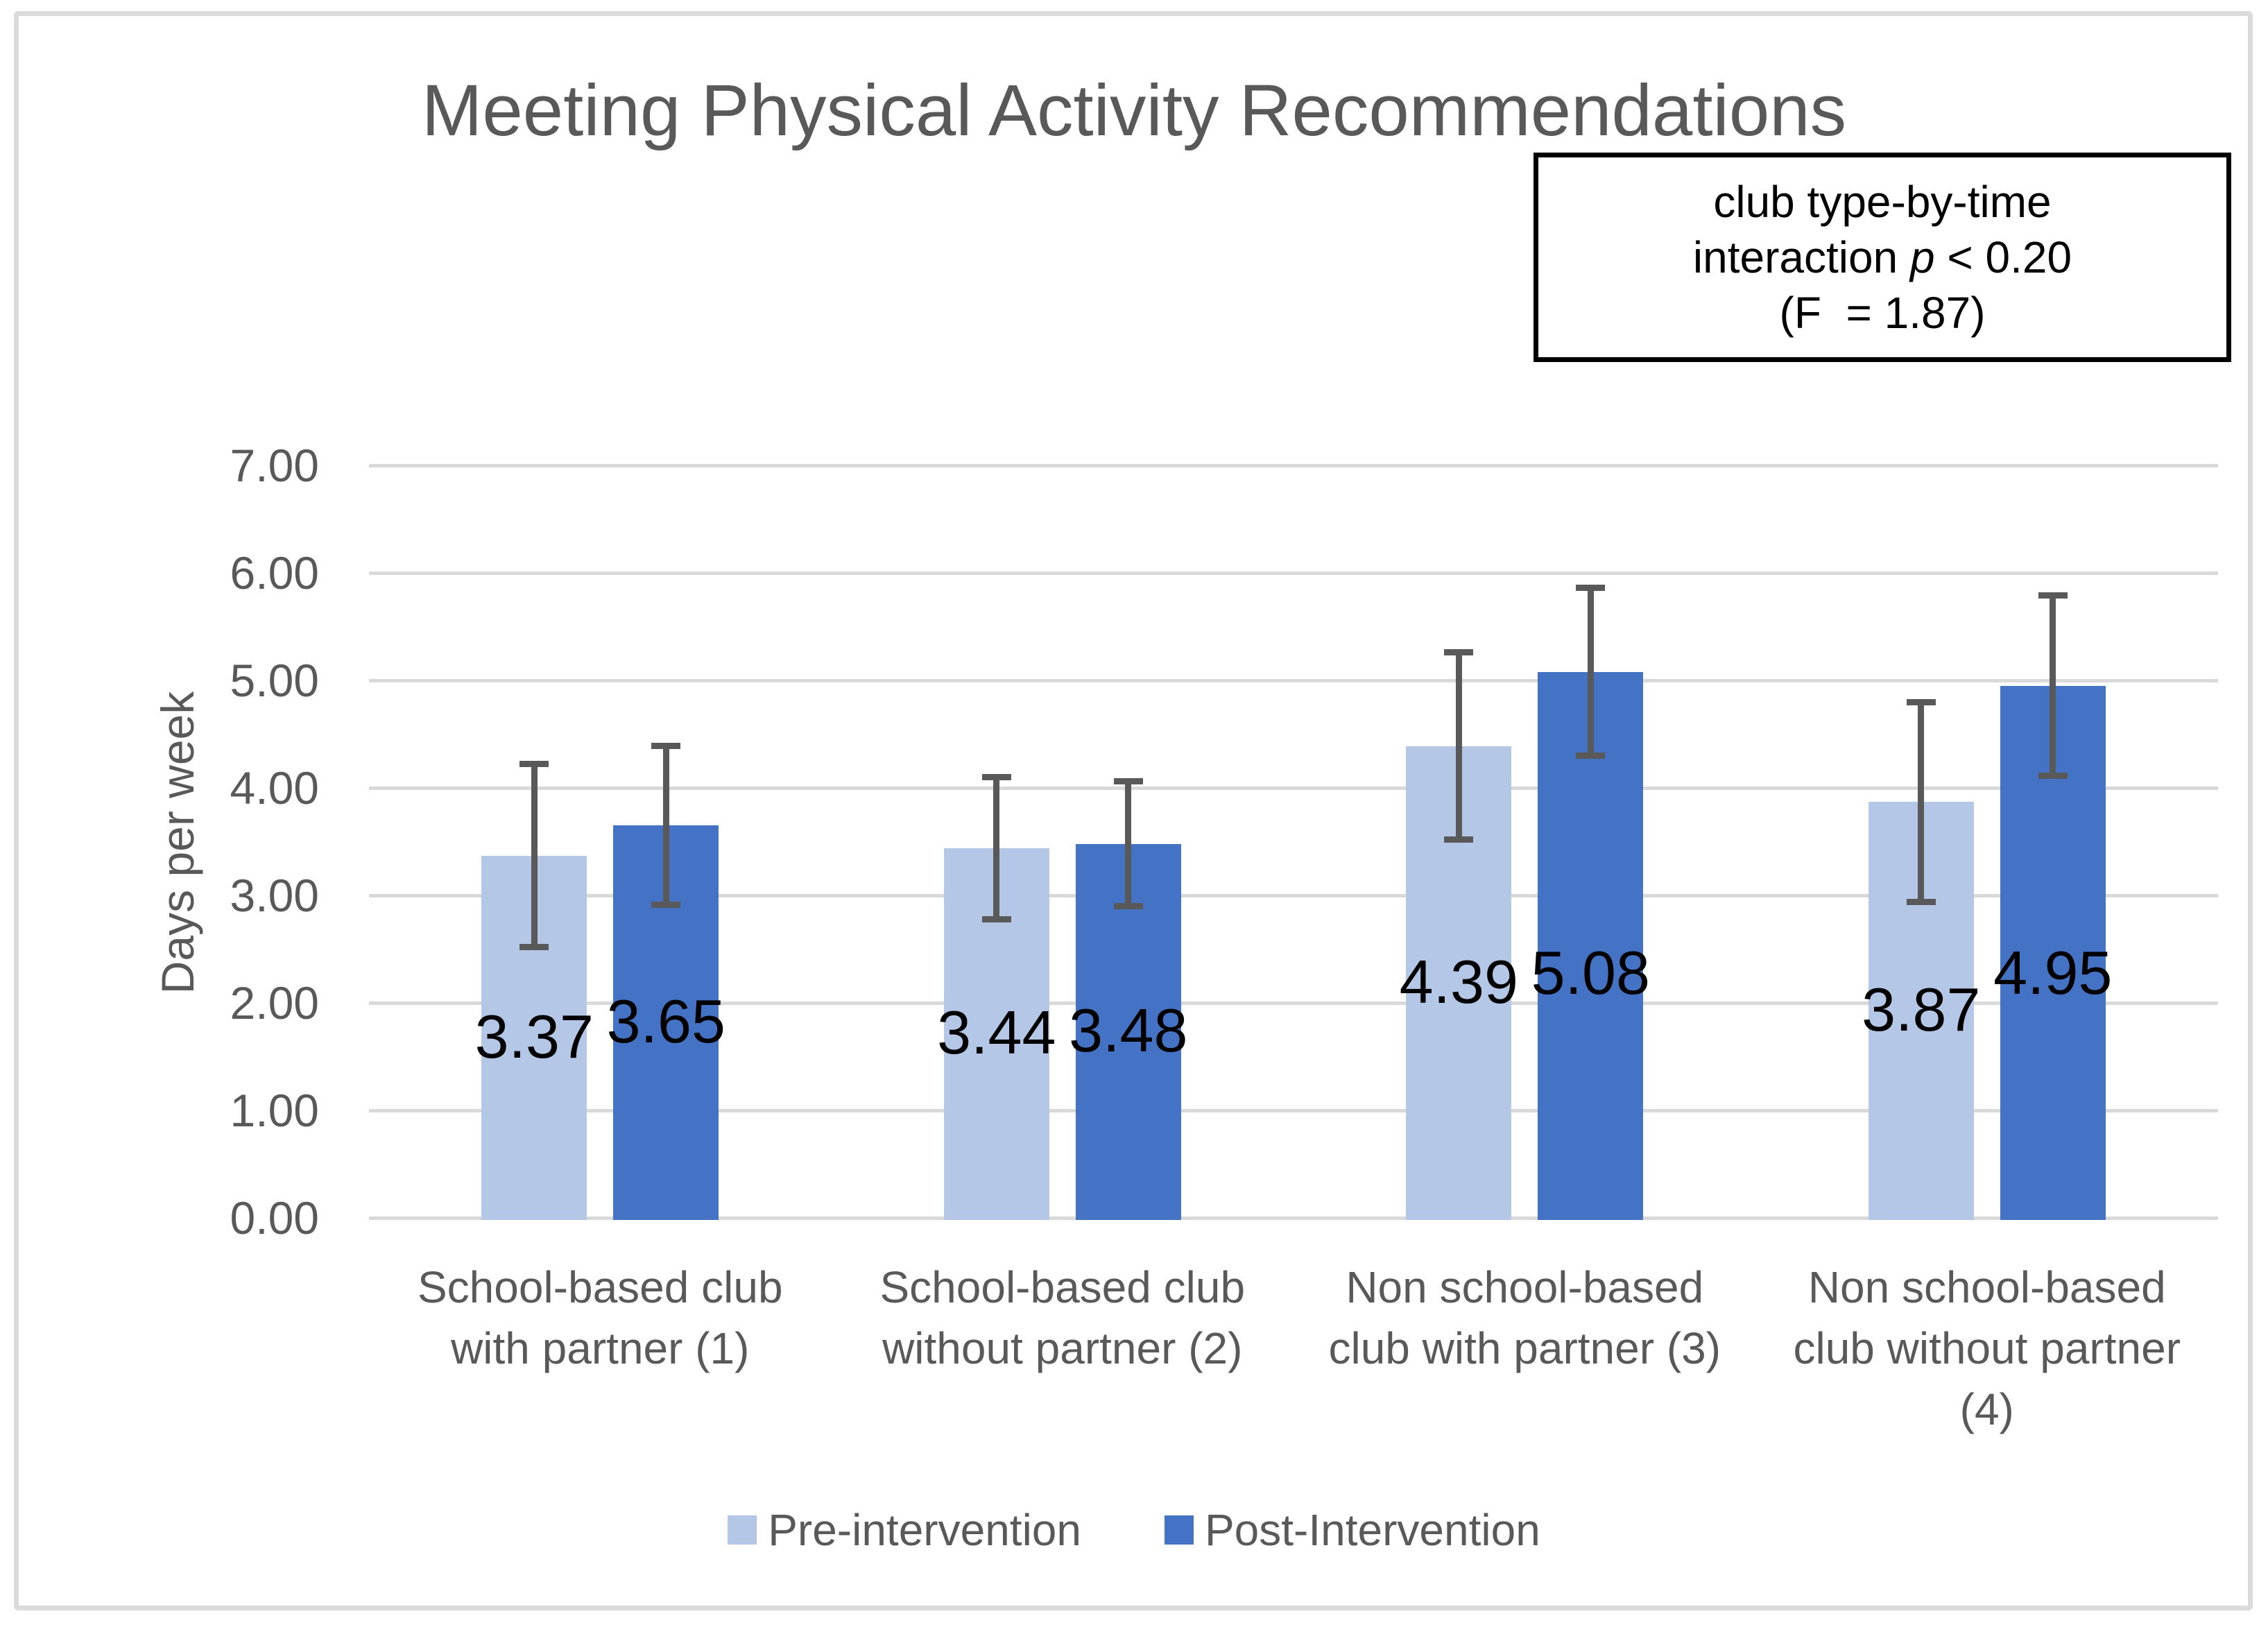  I want to click on legend: Pre-intervention Post-Intervention, so click(1134, 1530).